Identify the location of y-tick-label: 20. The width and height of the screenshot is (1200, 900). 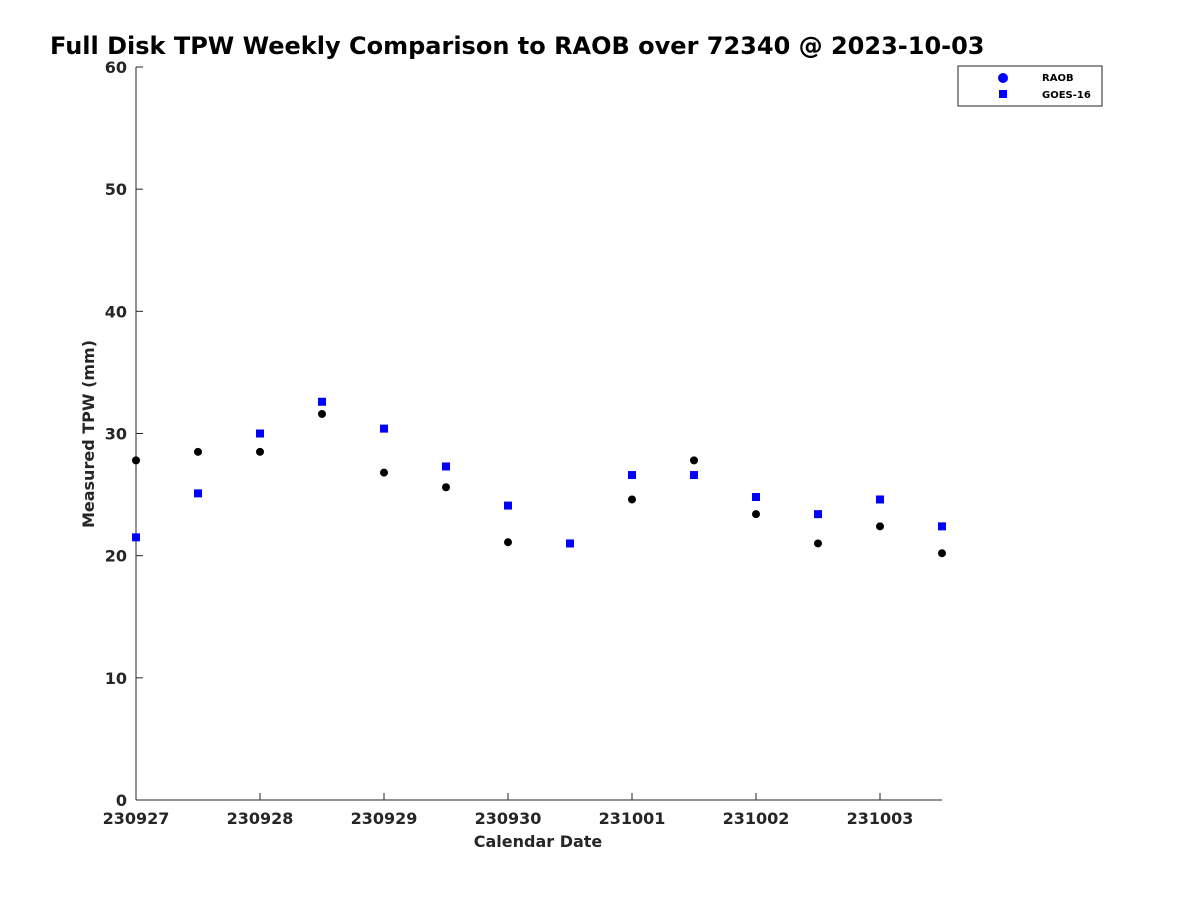
(116, 556).